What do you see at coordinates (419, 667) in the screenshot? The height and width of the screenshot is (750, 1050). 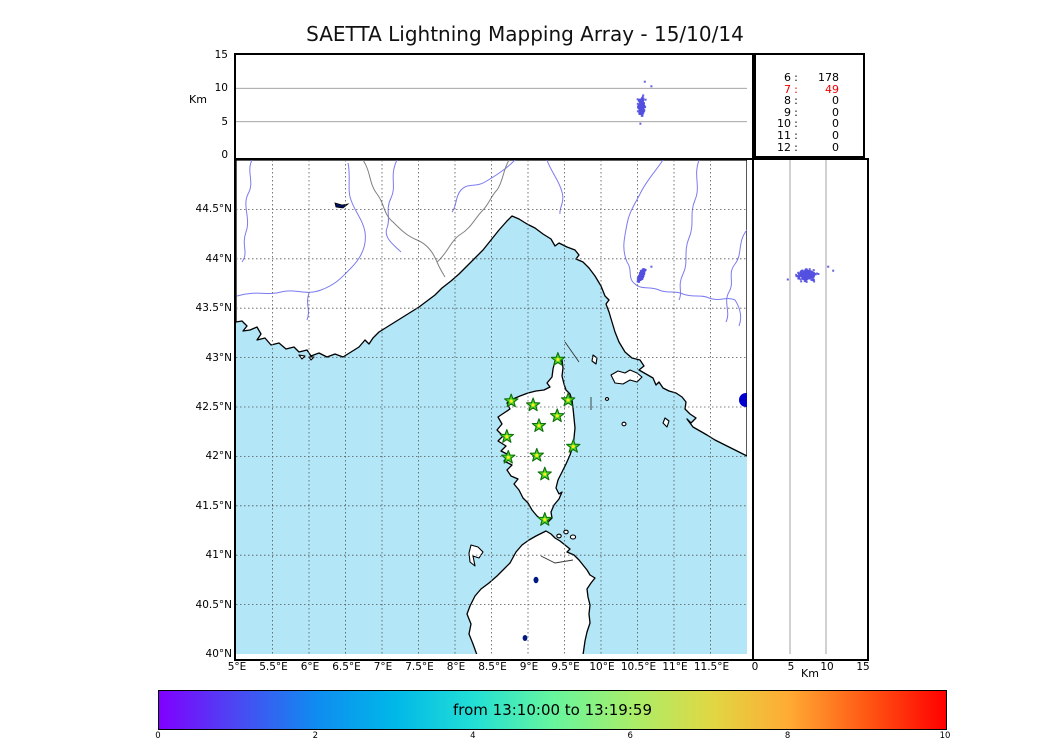 I see `tick-label: 7.5°E` at bounding box center [419, 667].